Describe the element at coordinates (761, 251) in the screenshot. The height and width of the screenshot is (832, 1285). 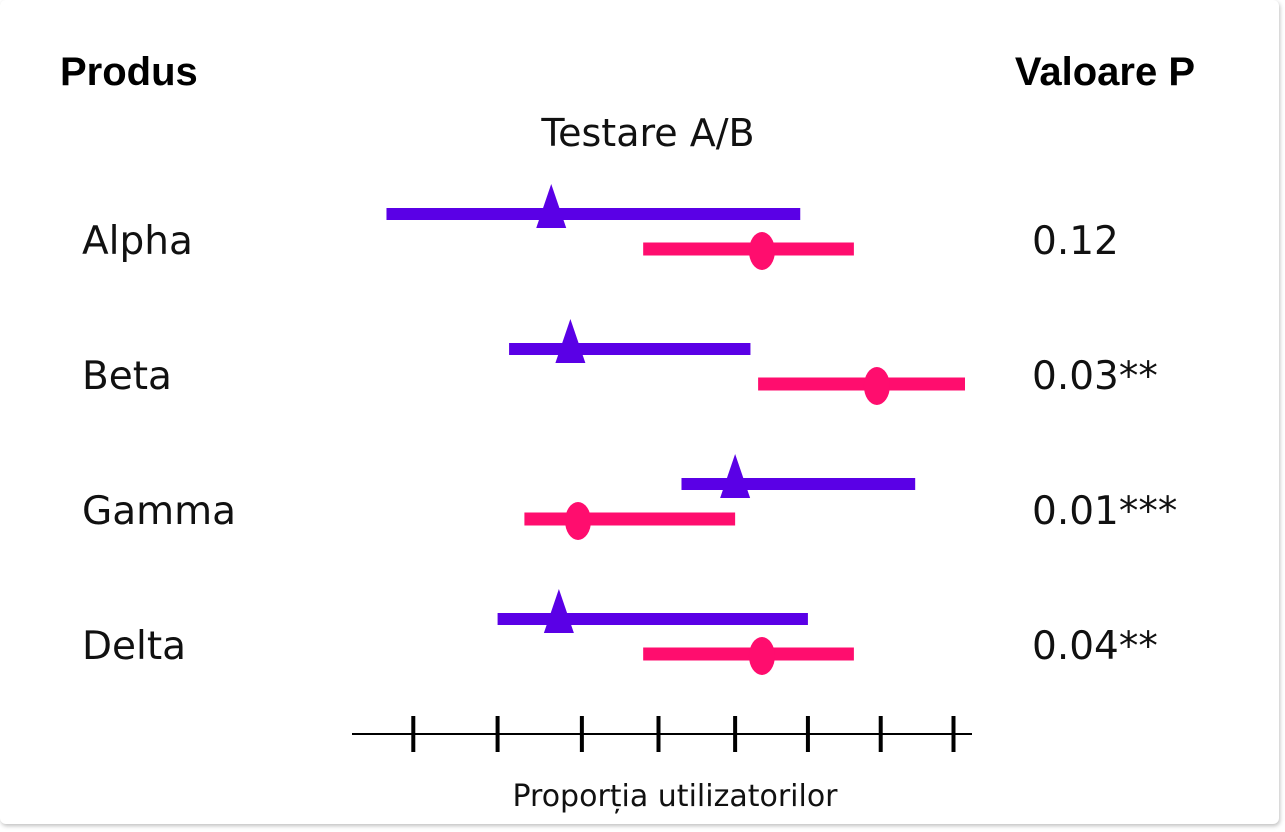
I see `point-b-alpha` at that location.